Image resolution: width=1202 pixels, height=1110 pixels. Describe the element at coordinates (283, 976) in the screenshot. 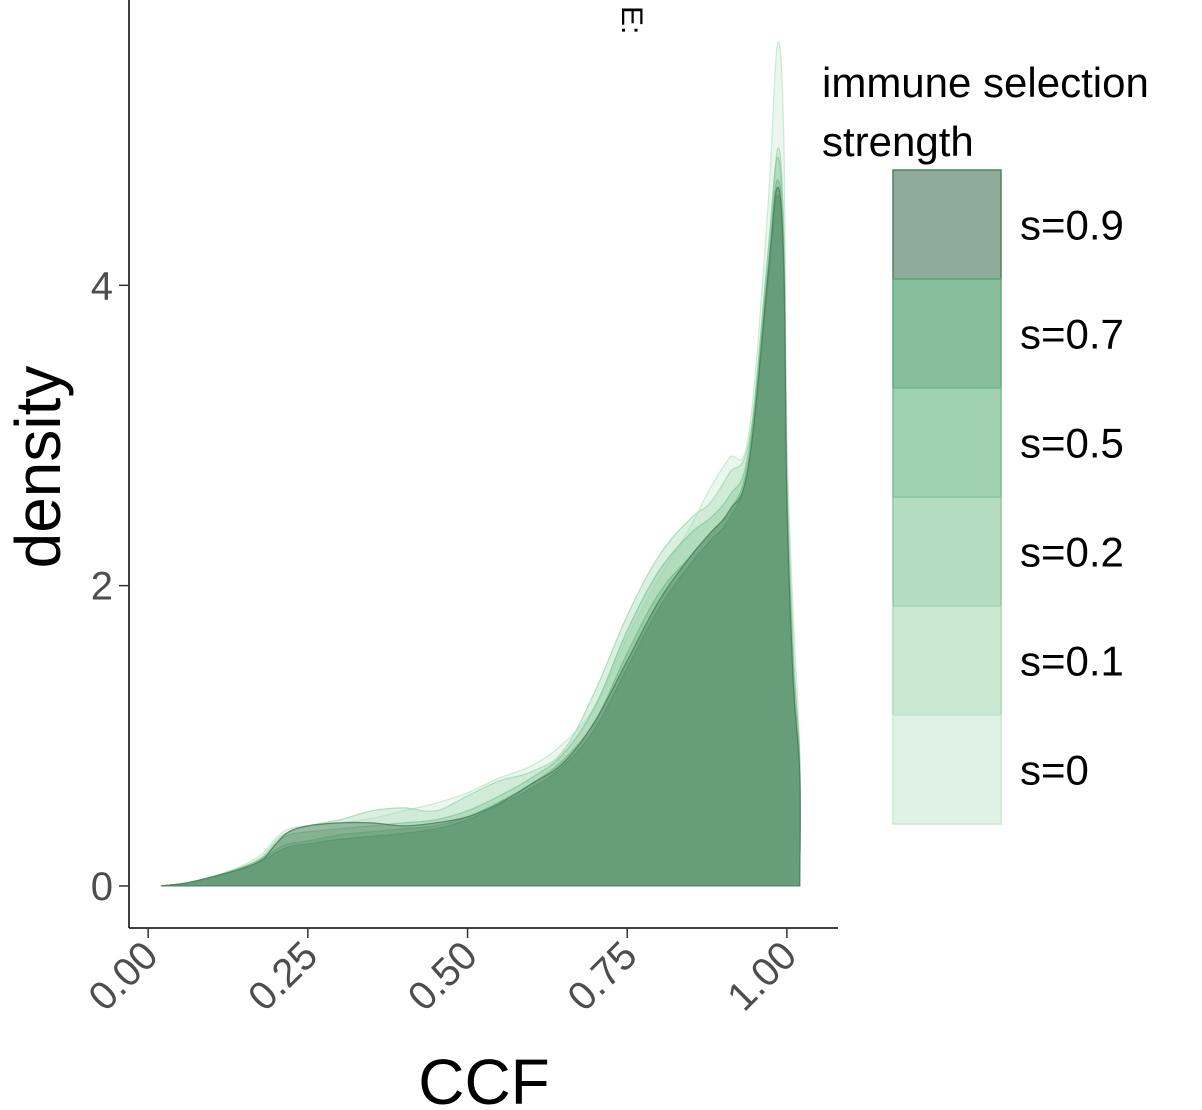

I see `x-tick-label: 0.25` at that location.